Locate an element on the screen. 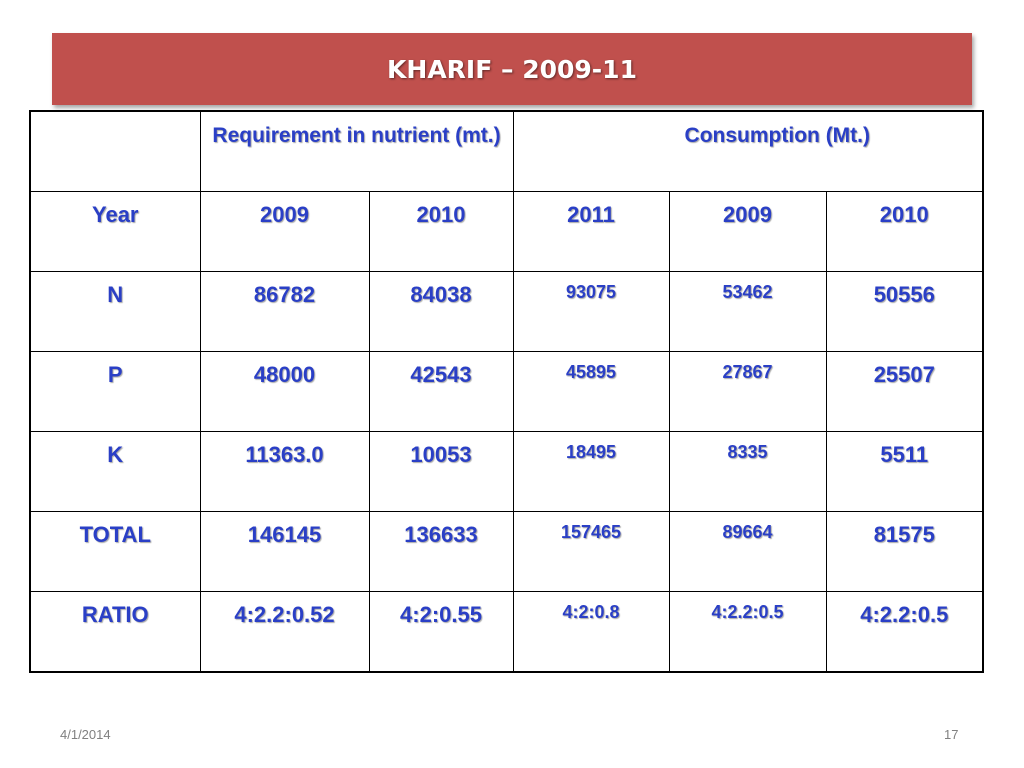  table-cell: 136633 is located at coordinates (441, 551).